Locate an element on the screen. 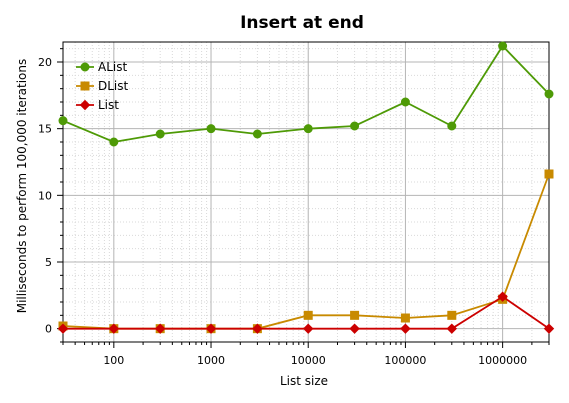 This screenshot has width=569, height=403. legend: AList DList List is located at coordinates (102, 86).